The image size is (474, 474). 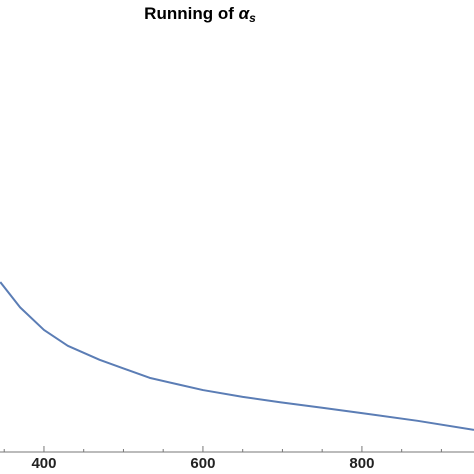 I want to click on x-tick-label: 600, so click(x=202, y=463).